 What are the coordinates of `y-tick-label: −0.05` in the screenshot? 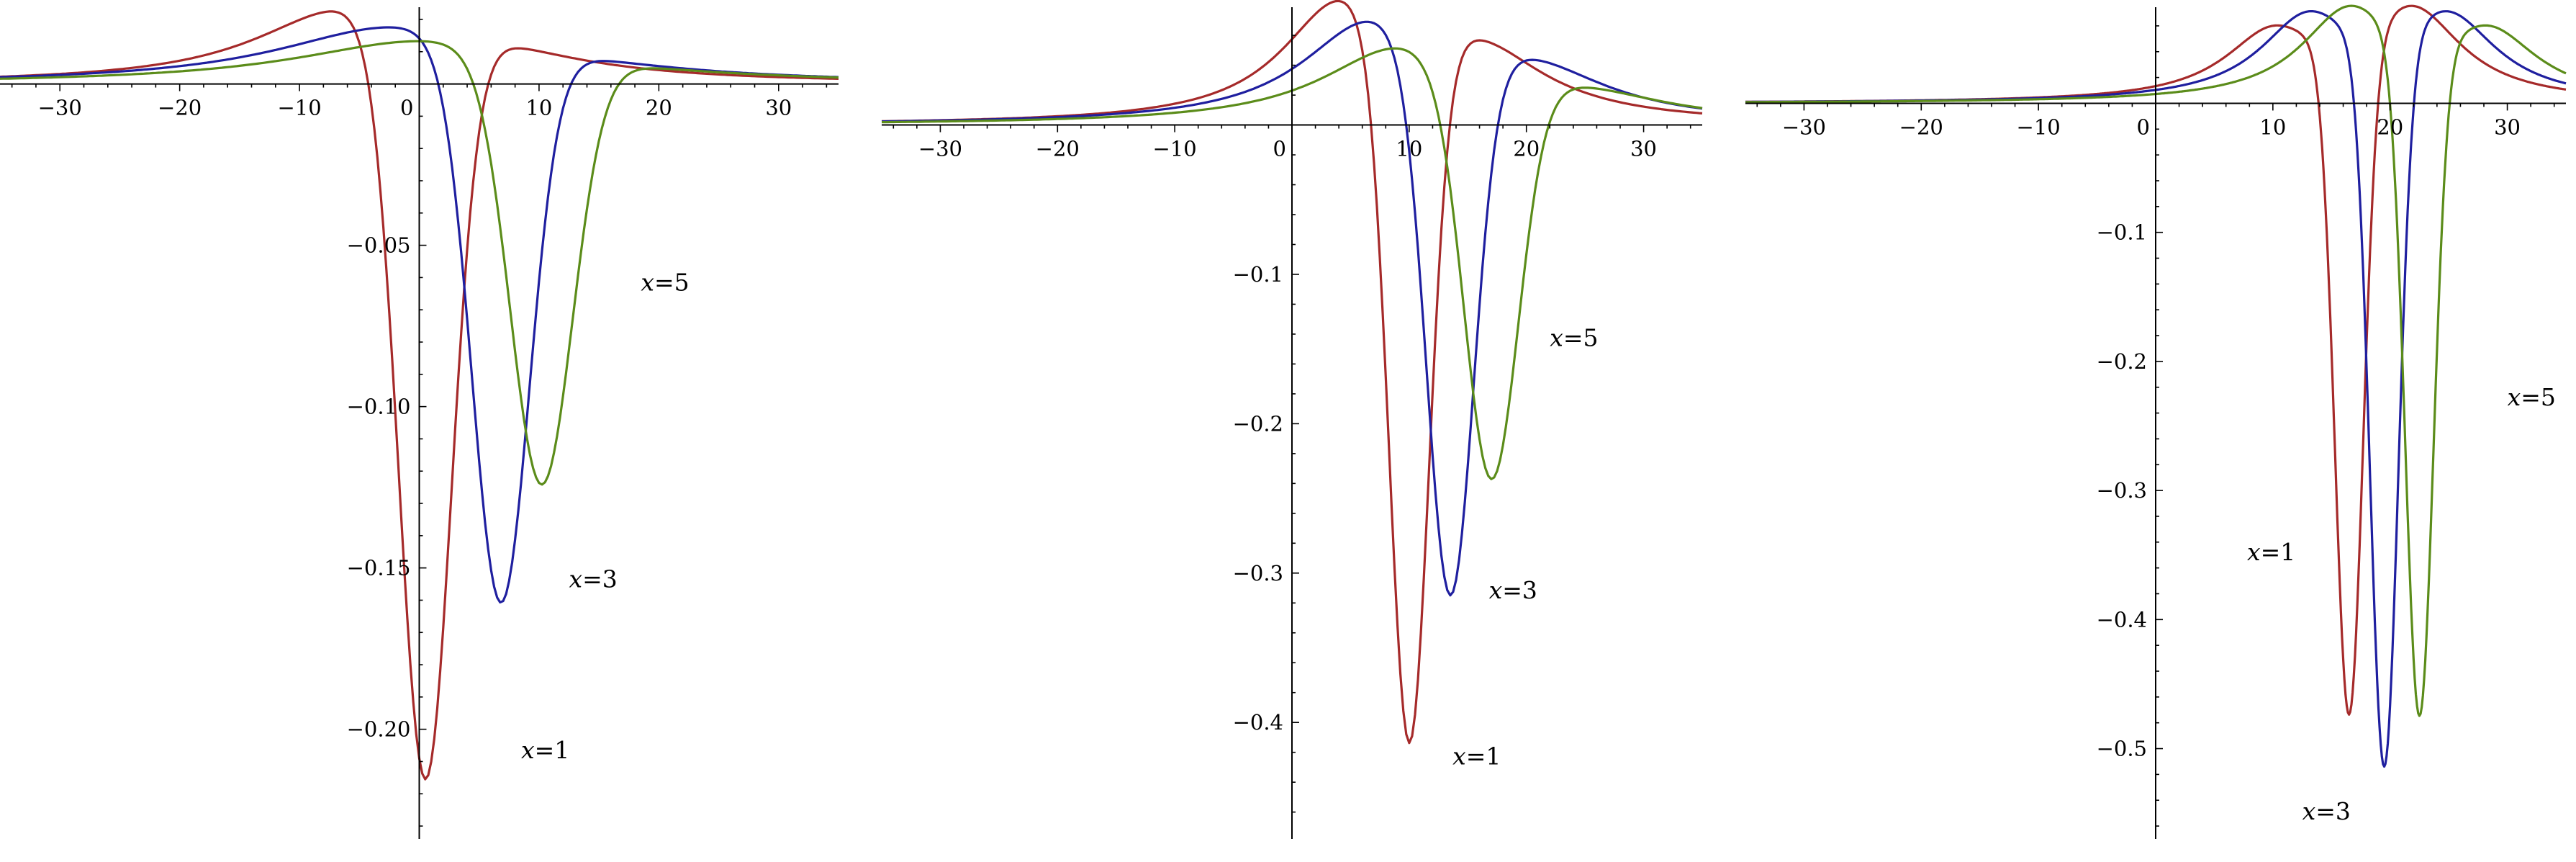 It's located at (379, 245).